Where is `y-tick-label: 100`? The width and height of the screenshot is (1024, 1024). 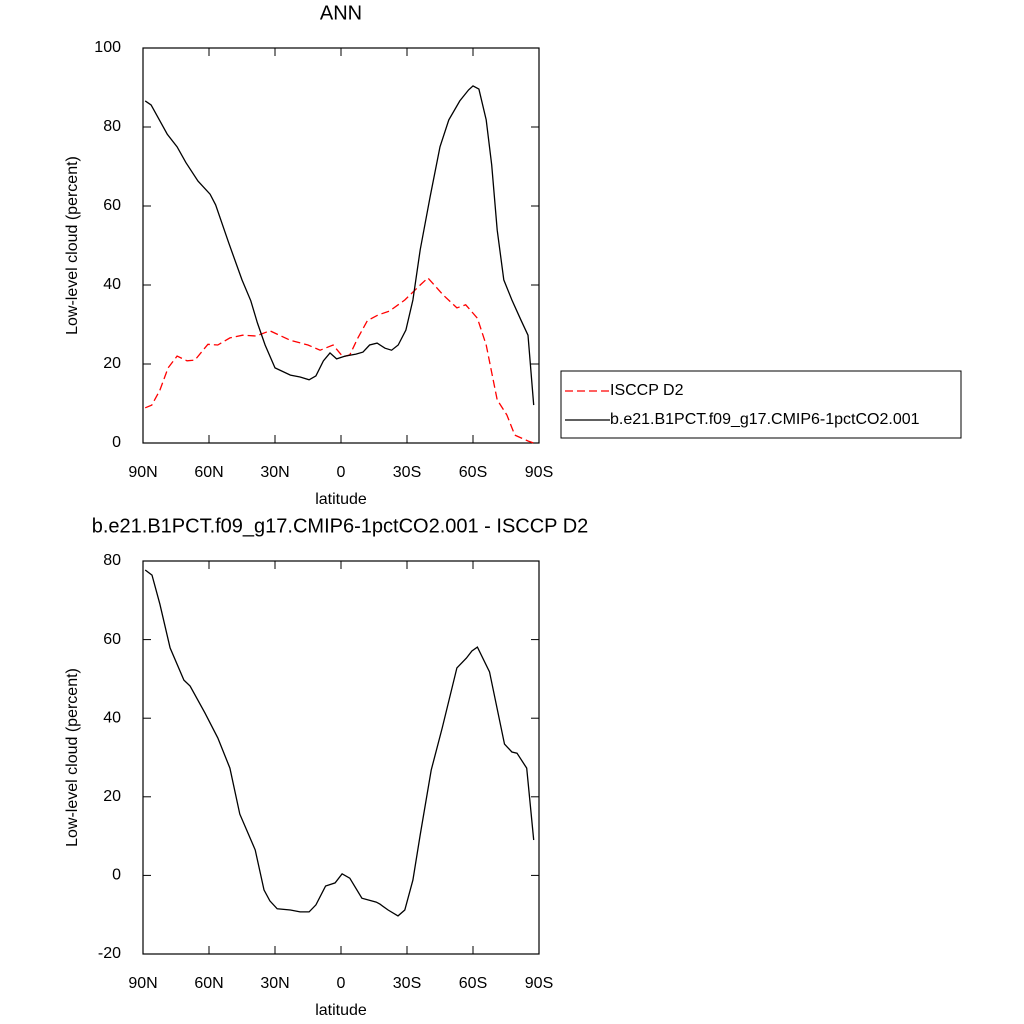 y-tick-label: 100 is located at coordinates (107, 47).